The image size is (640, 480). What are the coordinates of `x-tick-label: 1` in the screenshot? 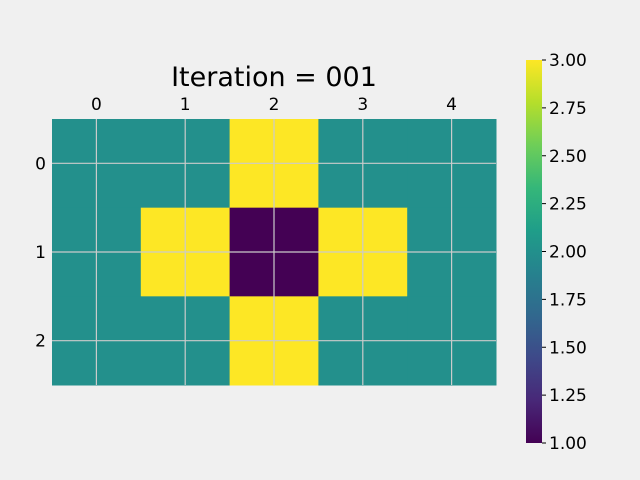 It's located at (185, 105).